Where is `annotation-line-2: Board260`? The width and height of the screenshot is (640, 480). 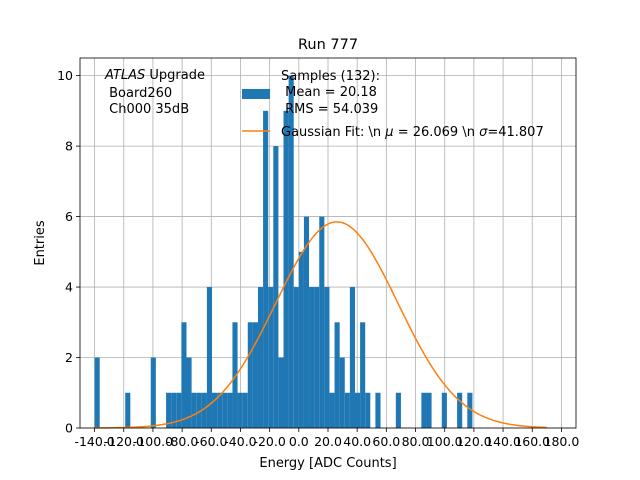
annotation-line-2: Board260 is located at coordinates (138, 93).